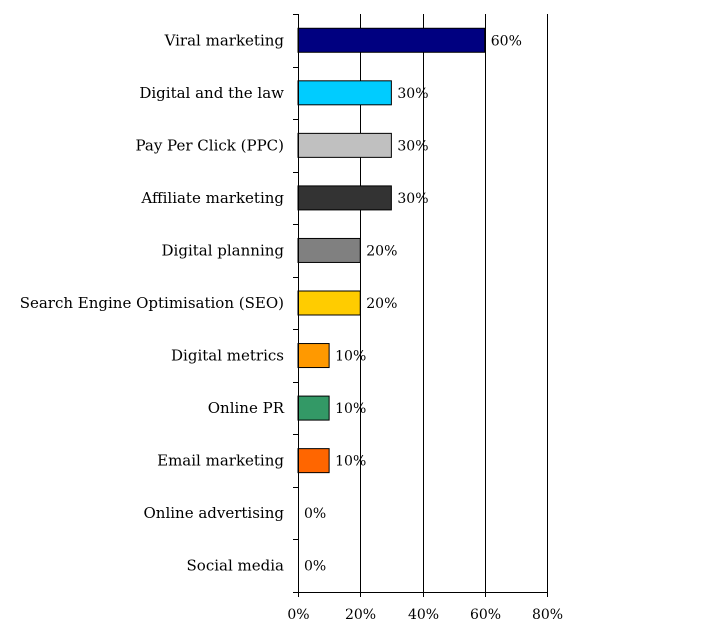 The width and height of the screenshot is (716, 634). What do you see at coordinates (236, 566) in the screenshot?
I see `category-label: Social media` at bounding box center [236, 566].